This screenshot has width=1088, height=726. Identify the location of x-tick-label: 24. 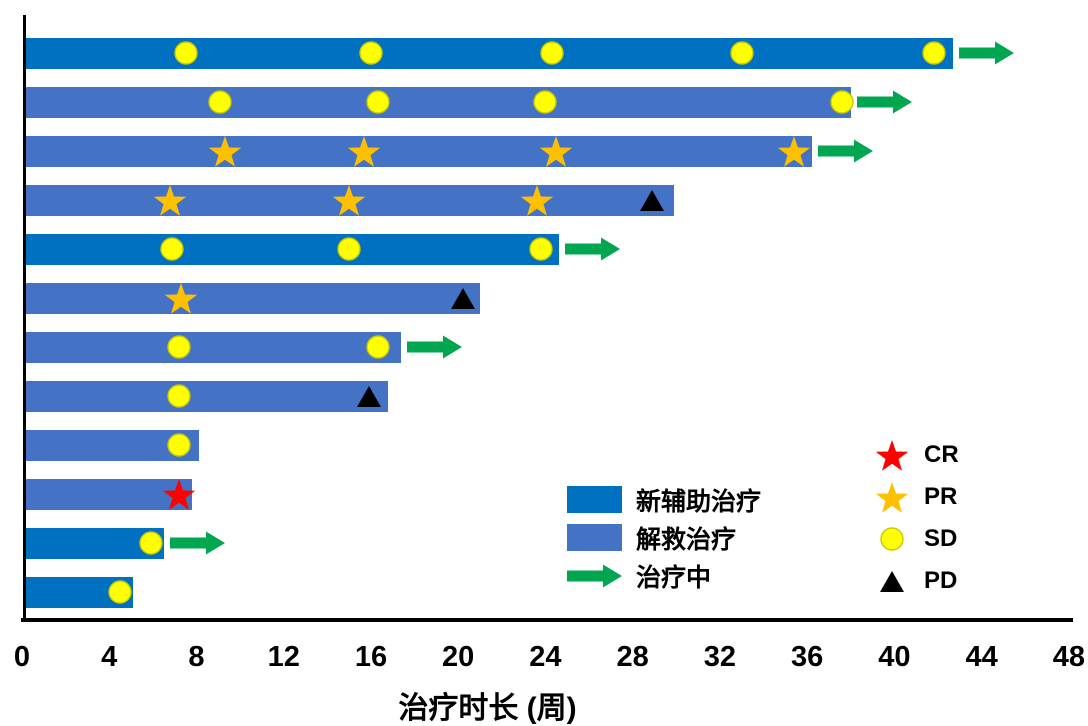
(545, 657).